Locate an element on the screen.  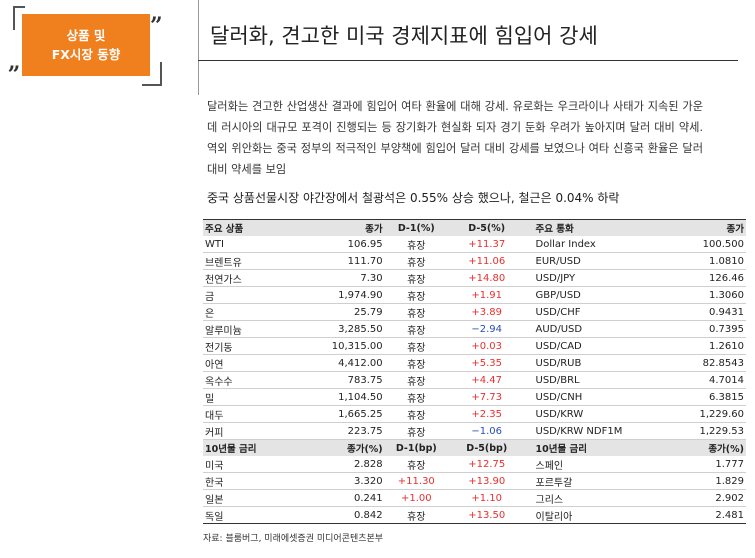
currency-close: 1.2610 is located at coordinates (692, 346).